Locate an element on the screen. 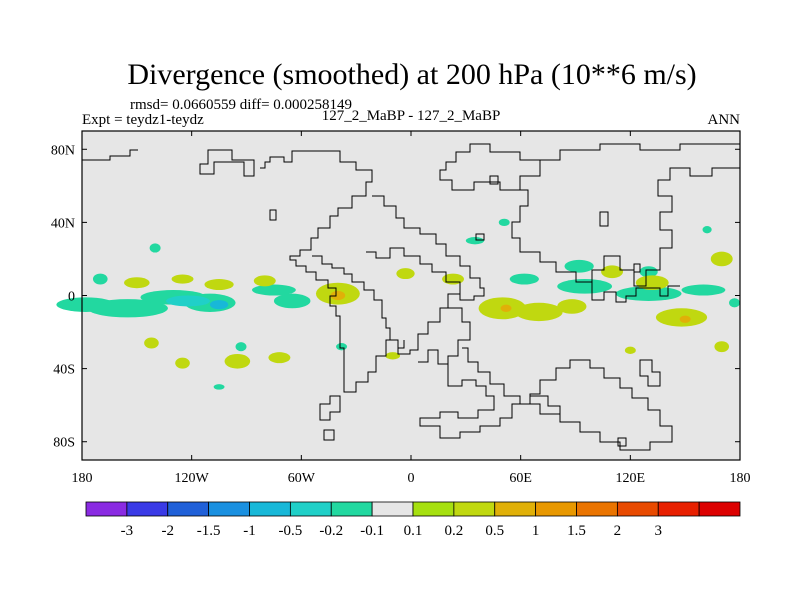 The image size is (800, 600). colorbar-label: -0.5 is located at coordinates (291, 531).